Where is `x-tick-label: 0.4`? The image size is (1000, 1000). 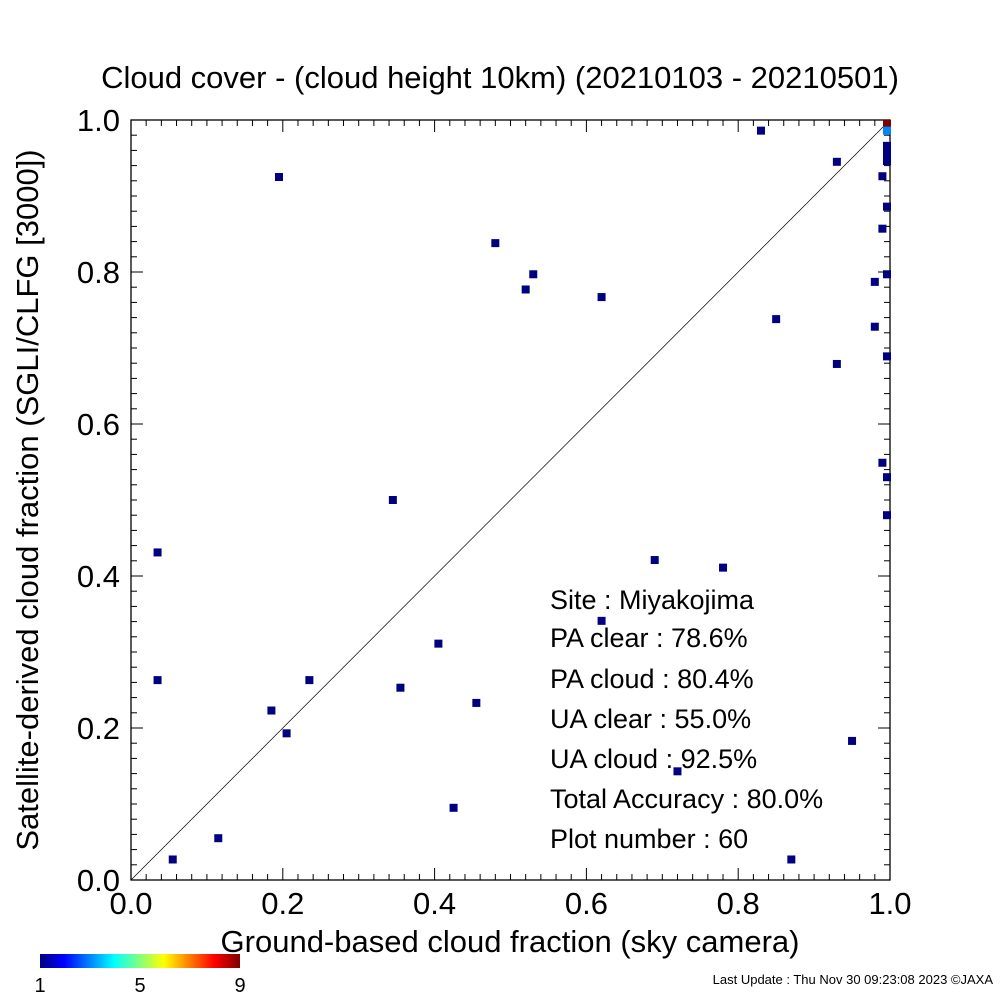 x-tick-label: 0.4 is located at coordinates (434, 903).